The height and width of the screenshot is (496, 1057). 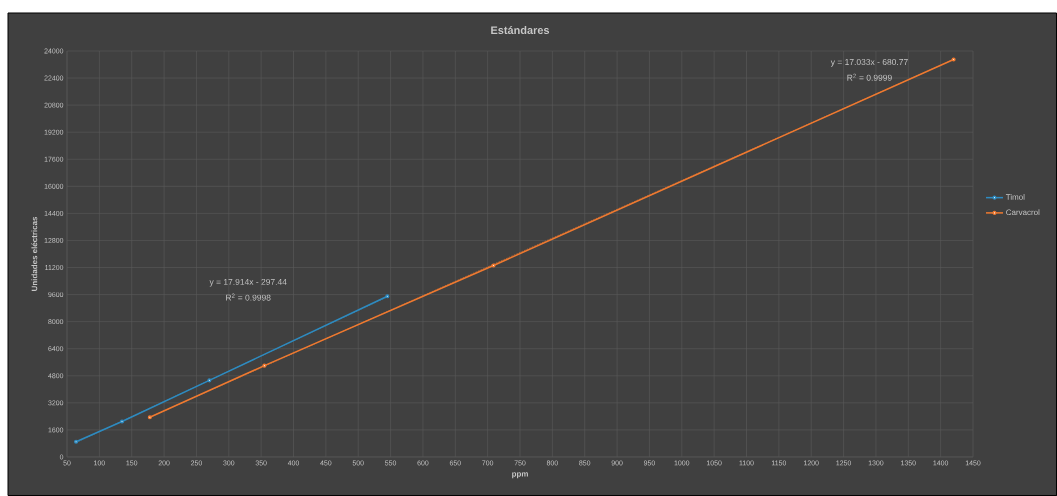 I want to click on chart-title: Estándares, so click(x=520, y=30).